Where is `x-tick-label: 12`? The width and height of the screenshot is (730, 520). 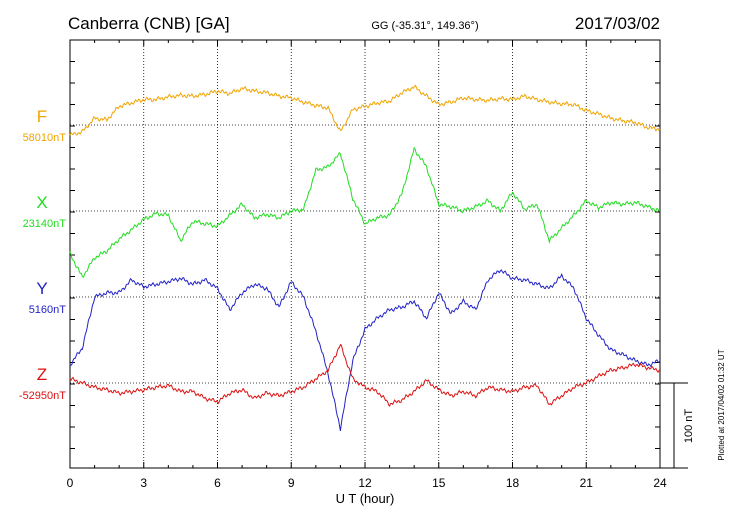 x-tick-label: 12 is located at coordinates (365, 483).